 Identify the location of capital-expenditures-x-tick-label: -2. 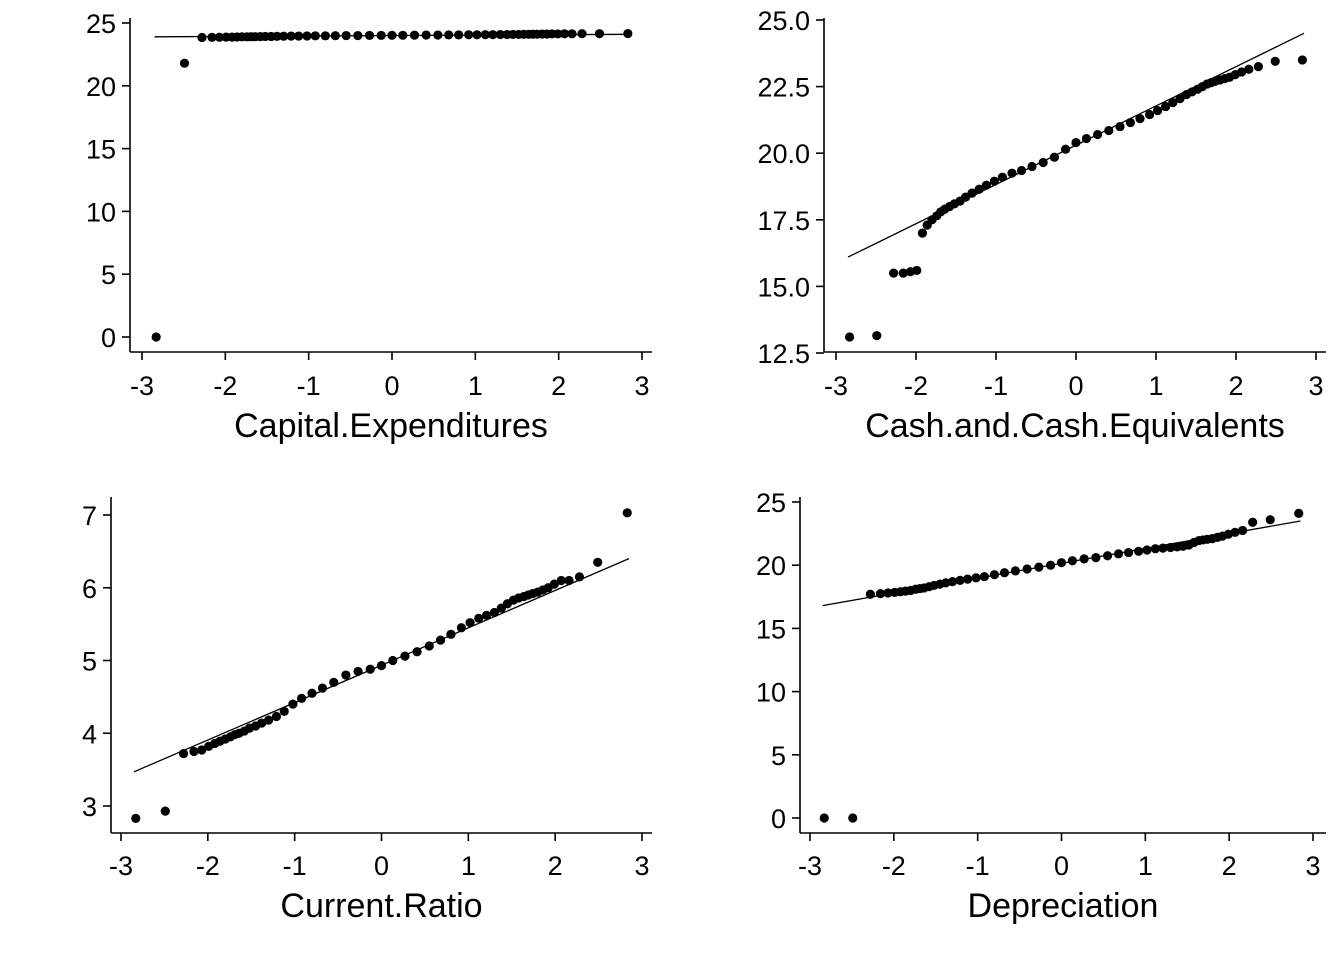
(225, 386).